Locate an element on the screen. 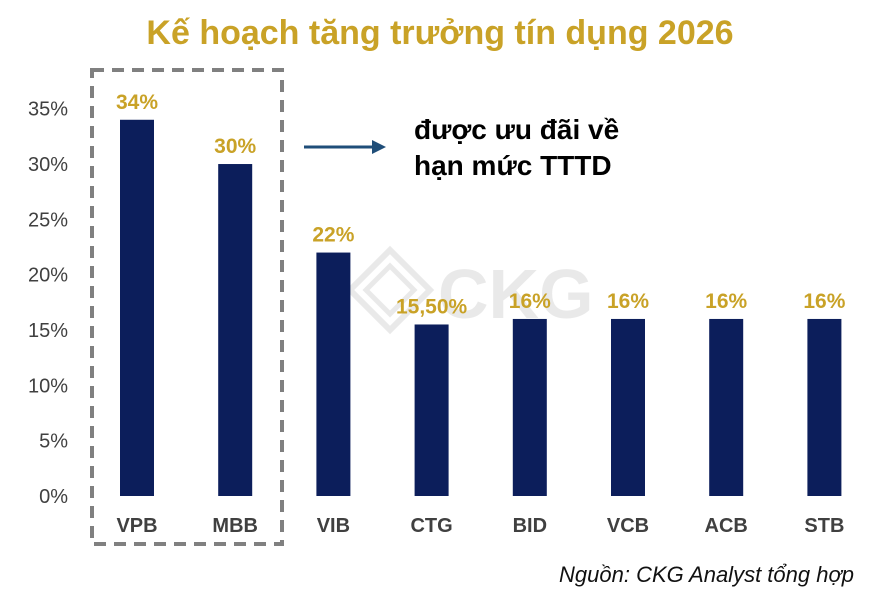 The image size is (880, 594). x-tick-label-vcb: VCB is located at coordinates (628, 526).